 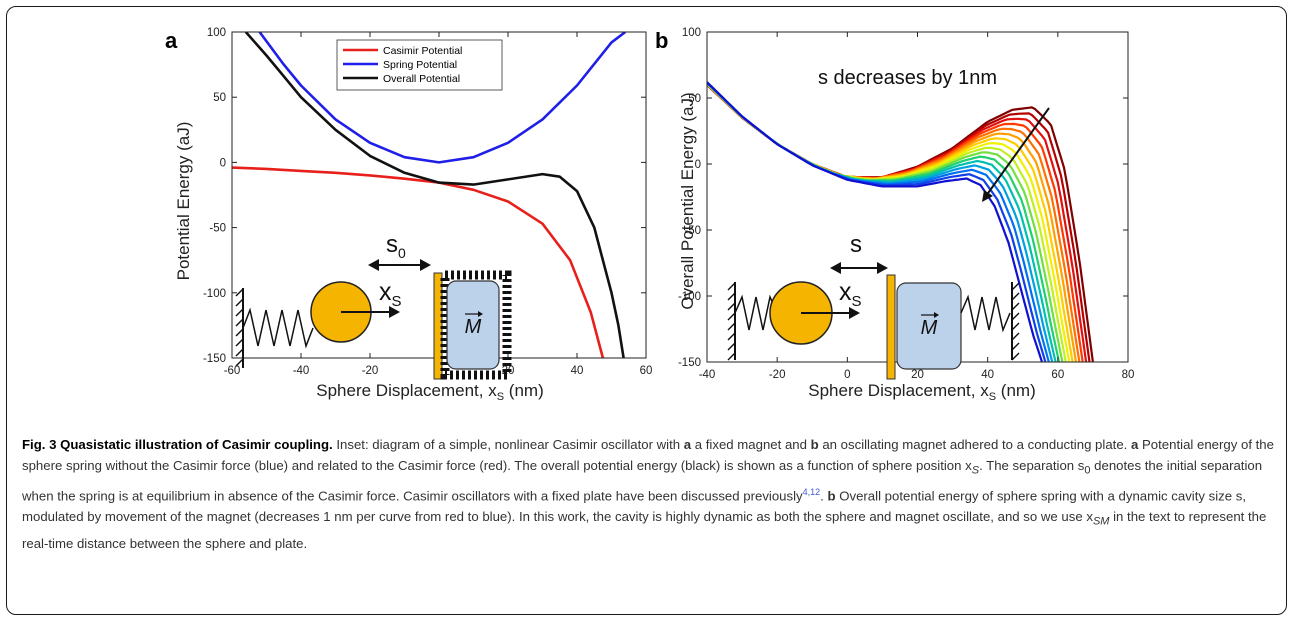 What do you see at coordinates (183, 201) in the screenshot?
I see `panel-a-ylabel: Potential Energy (aJ)` at bounding box center [183, 201].